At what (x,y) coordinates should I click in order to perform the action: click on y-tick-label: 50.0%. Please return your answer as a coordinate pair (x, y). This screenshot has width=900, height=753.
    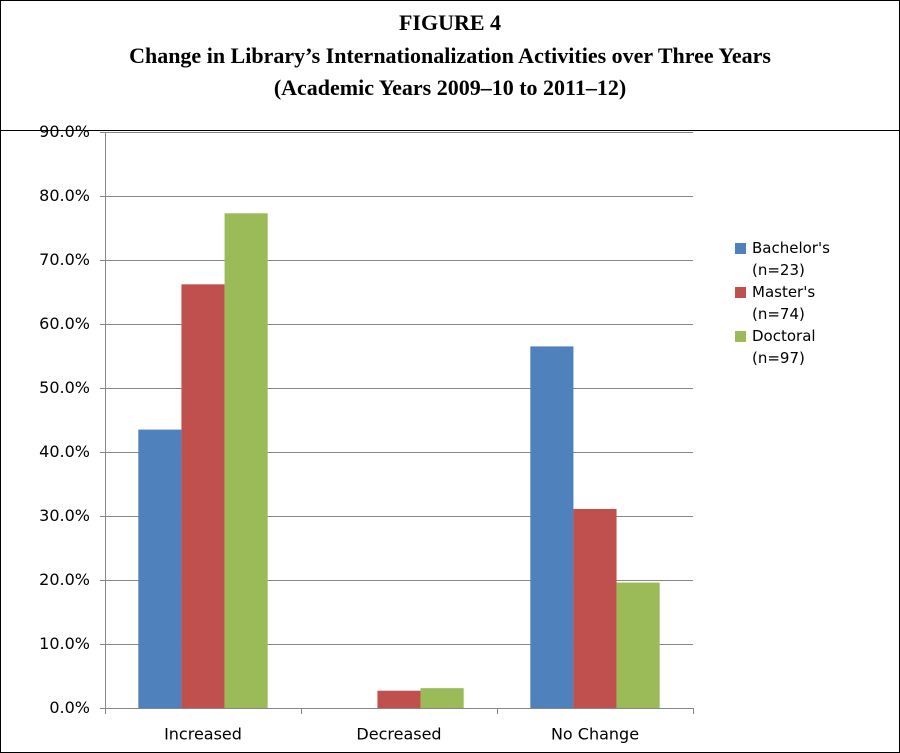
    Looking at the image, I should click on (64, 387).